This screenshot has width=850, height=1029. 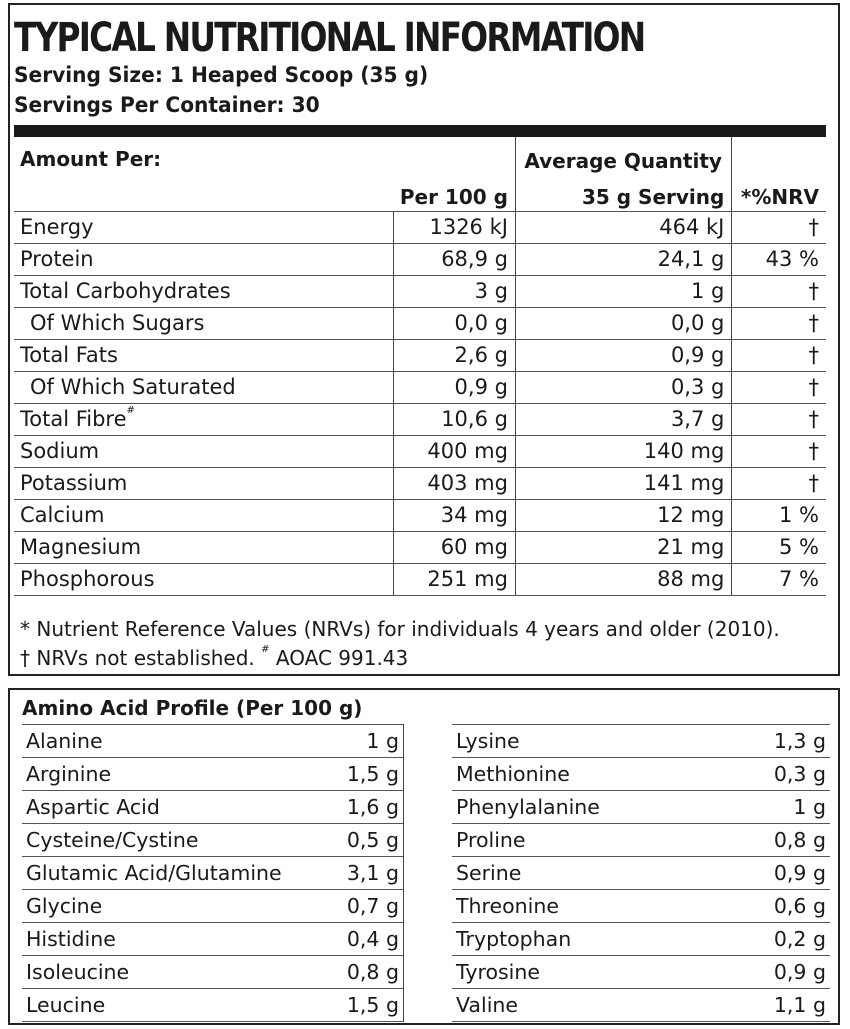 I want to click on nutrient-name: Calcium, so click(x=204, y=514).